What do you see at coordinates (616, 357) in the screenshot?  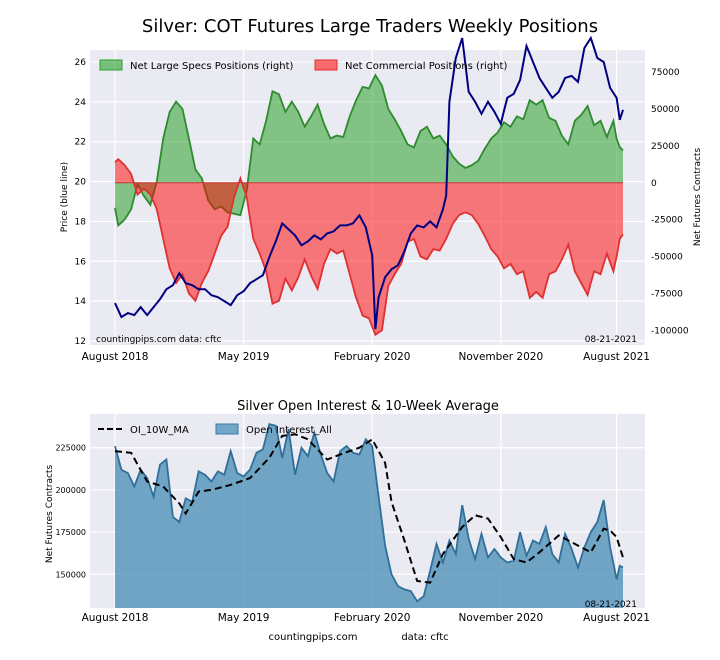 I see `top-x-tick-label: August 2021` at bounding box center [616, 357].